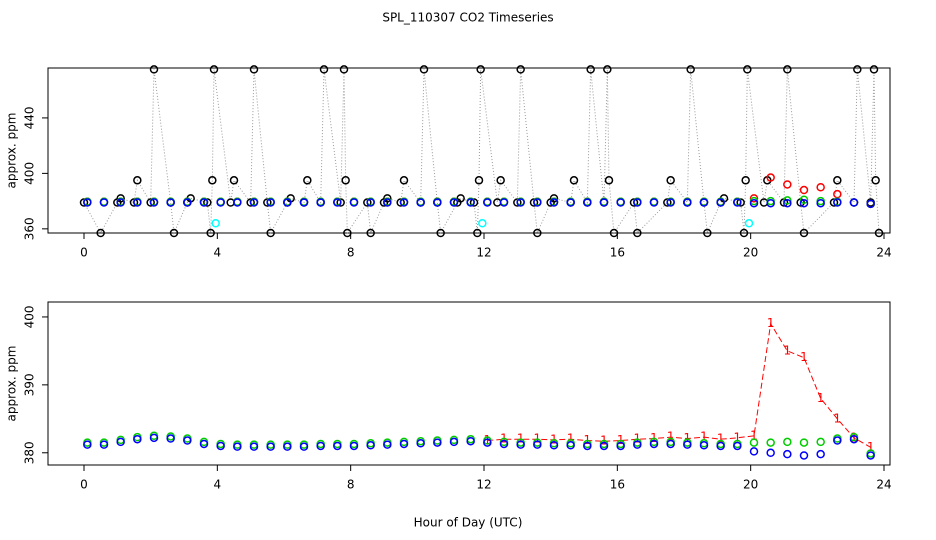 The width and height of the screenshot is (936, 540). Describe the element at coordinates (218, 253) in the screenshot. I see `x-tick-label: 4` at that location.